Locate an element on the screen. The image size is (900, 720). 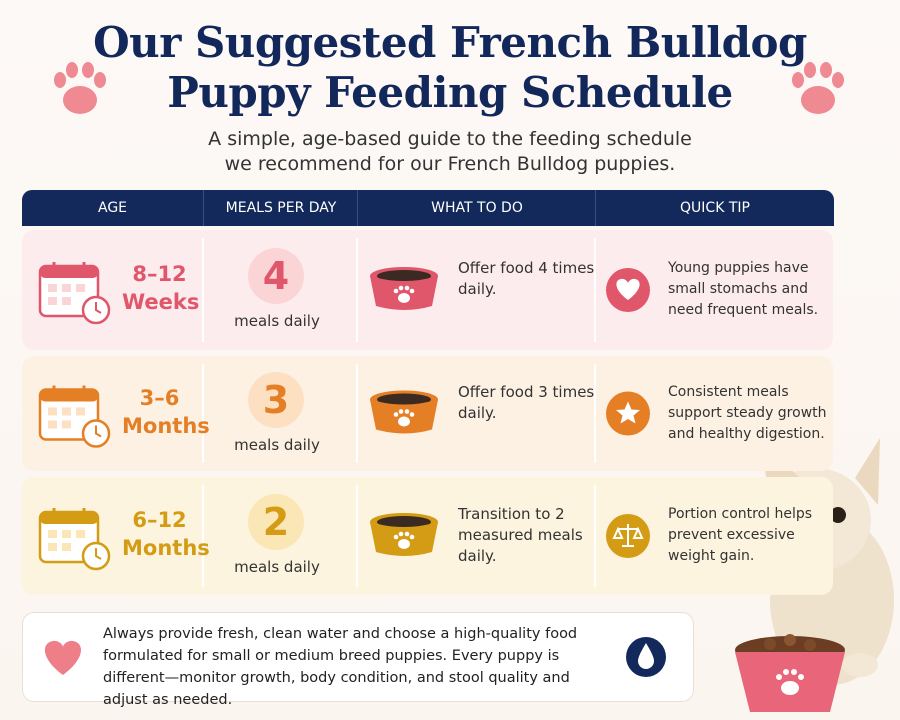
what-to-do: Transition to 2 measured meals daily. is located at coordinates (520, 535).